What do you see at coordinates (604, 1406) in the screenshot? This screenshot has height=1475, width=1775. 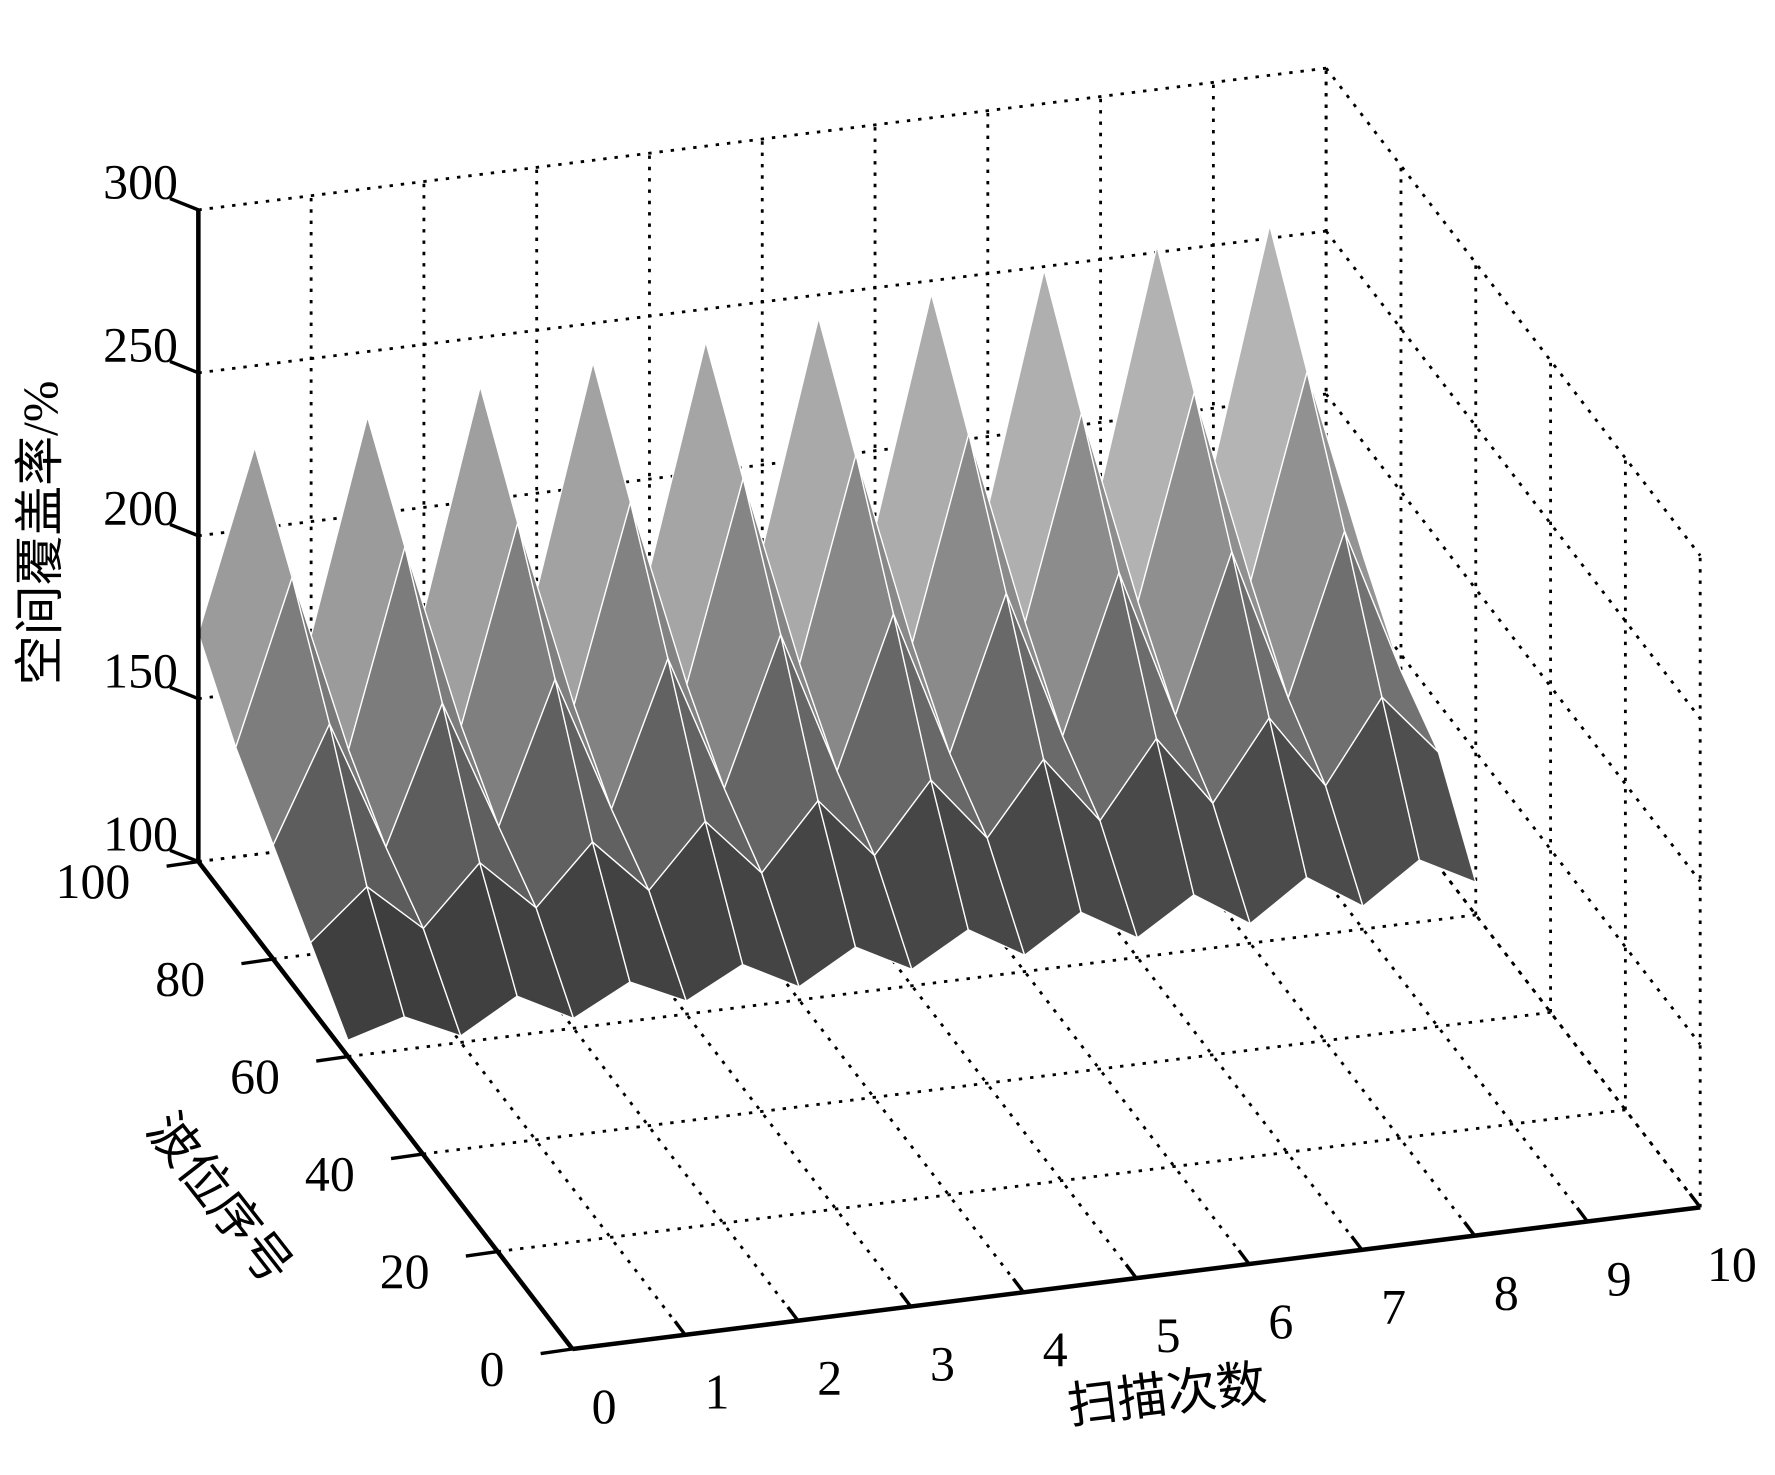 I see `x-tick-label: 0` at bounding box center [604, 1406].